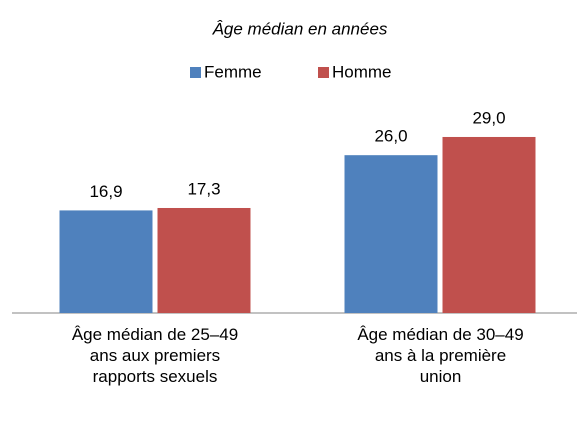 This screenshot has width=577, height=434. Describe the element at coordinates (105, 191) in the screenshot. I see `value-label: 16,9` at that location.